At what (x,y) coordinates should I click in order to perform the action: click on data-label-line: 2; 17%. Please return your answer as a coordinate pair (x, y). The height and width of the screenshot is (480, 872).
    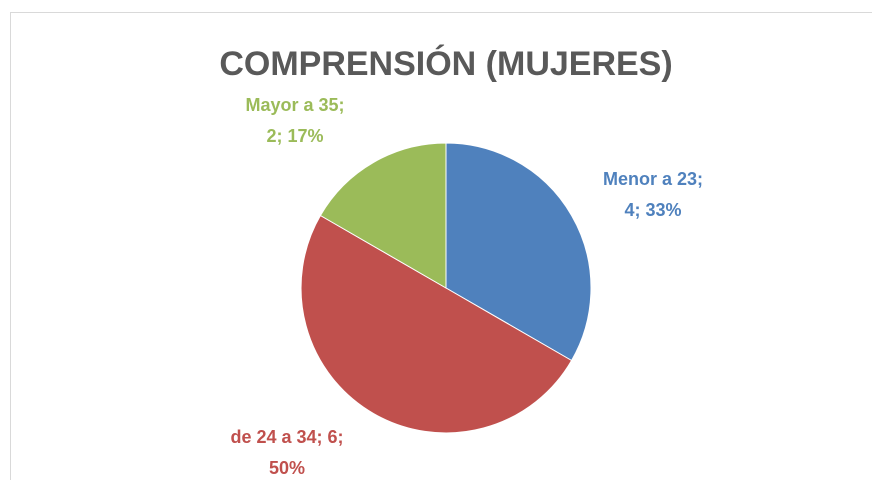
    Looking at the image, I should click on (294, 136).